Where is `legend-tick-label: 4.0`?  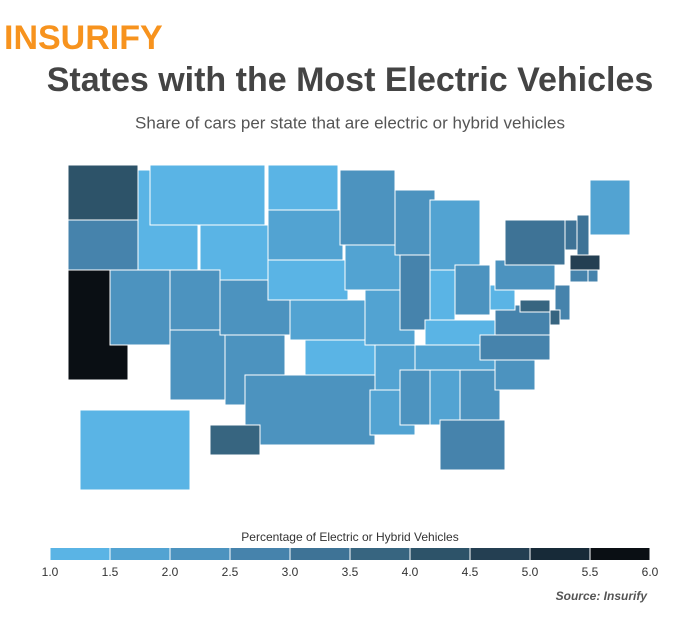 legend-tick-label: 4.0 is located at coordinates (410, 572).